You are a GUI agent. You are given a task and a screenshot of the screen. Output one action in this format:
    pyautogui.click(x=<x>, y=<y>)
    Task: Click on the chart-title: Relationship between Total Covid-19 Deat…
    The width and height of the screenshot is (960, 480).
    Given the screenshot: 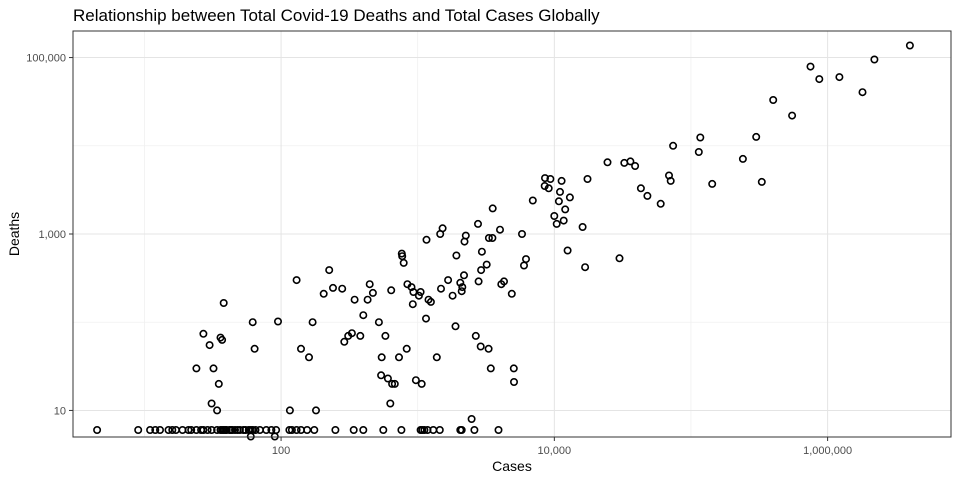 What is the action you would take?
    pyautogui.click(x=336, y=15)
    